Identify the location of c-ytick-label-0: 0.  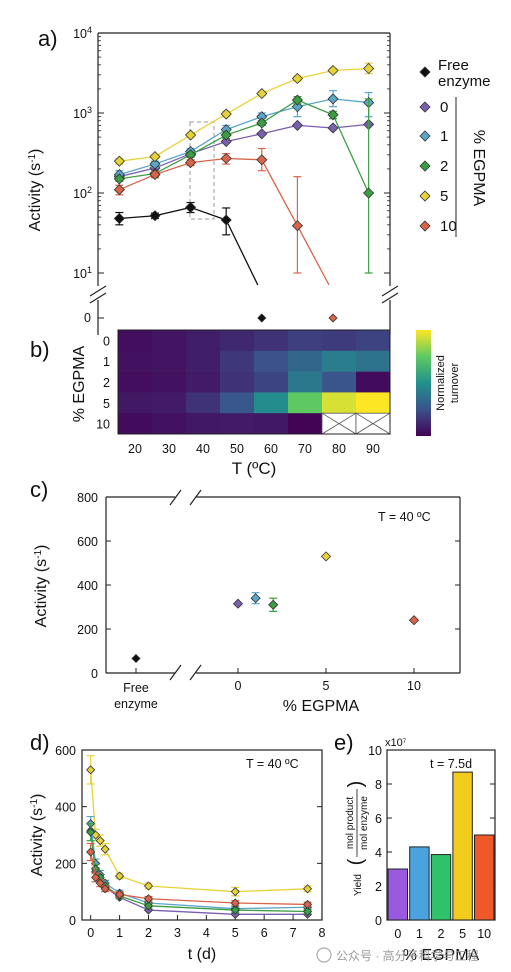
(94, 674).